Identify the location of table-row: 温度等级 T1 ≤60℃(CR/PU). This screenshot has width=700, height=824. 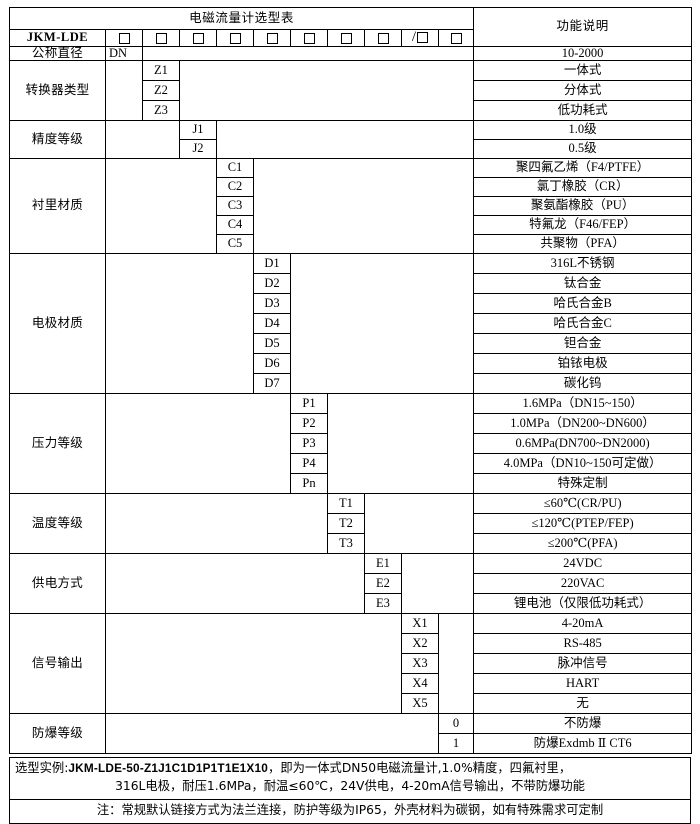
(351, 523).